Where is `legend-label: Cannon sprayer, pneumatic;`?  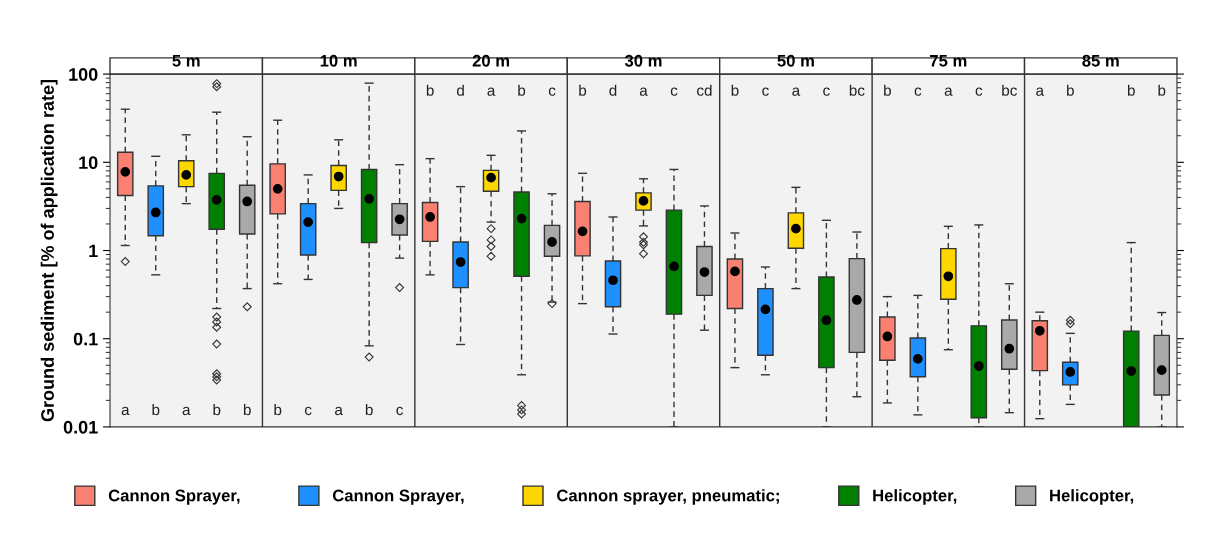 legend-label: Cannon sprayer, pneumatic; is located at coordinates (668, 497).